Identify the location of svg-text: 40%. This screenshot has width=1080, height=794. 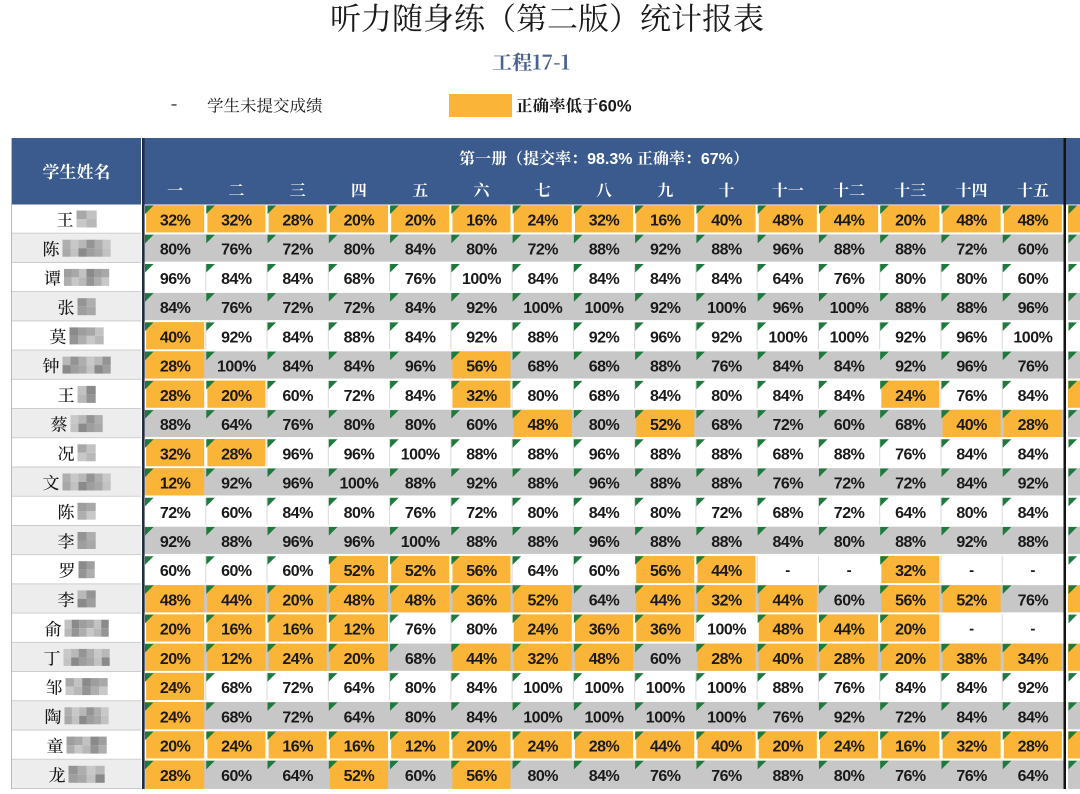
(971, 425).